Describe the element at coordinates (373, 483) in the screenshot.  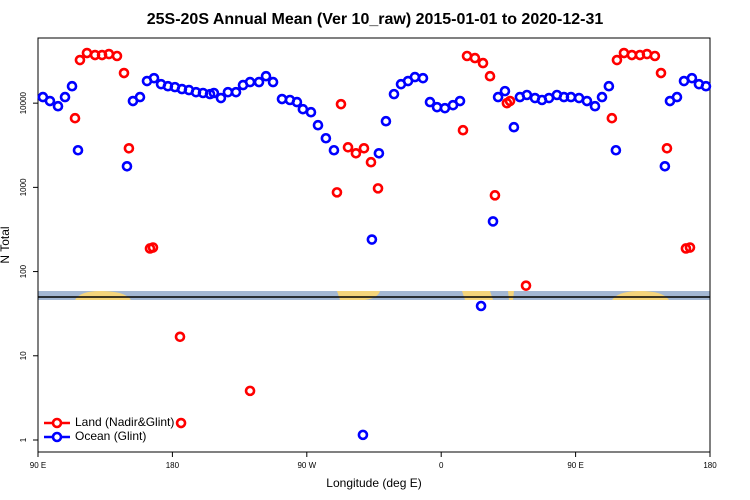
I see `x-axis-label: Longitude (deg E)` at that location.